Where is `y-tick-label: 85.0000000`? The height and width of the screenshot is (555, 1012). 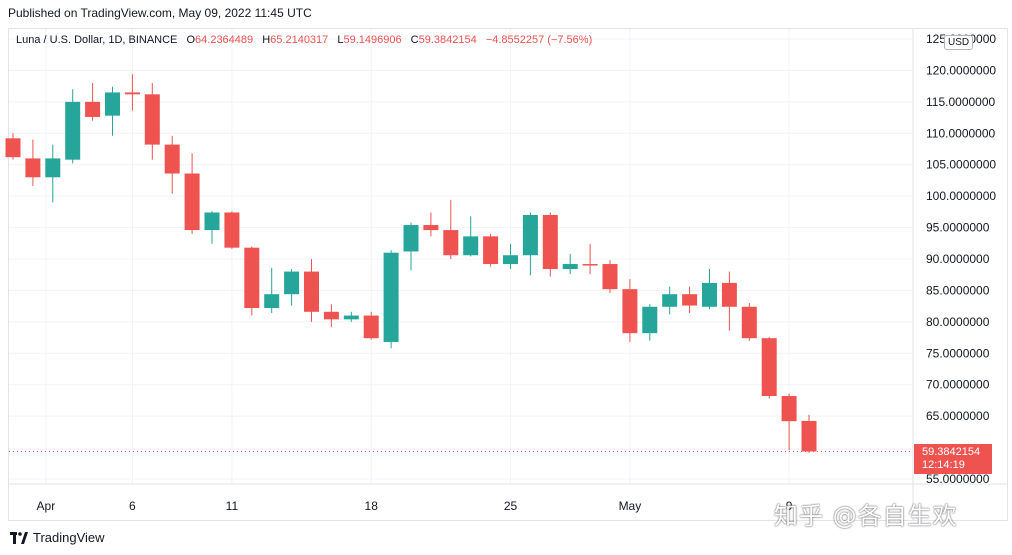
y-tick-label: 85.0000000 is located at coordinates (958, 290).